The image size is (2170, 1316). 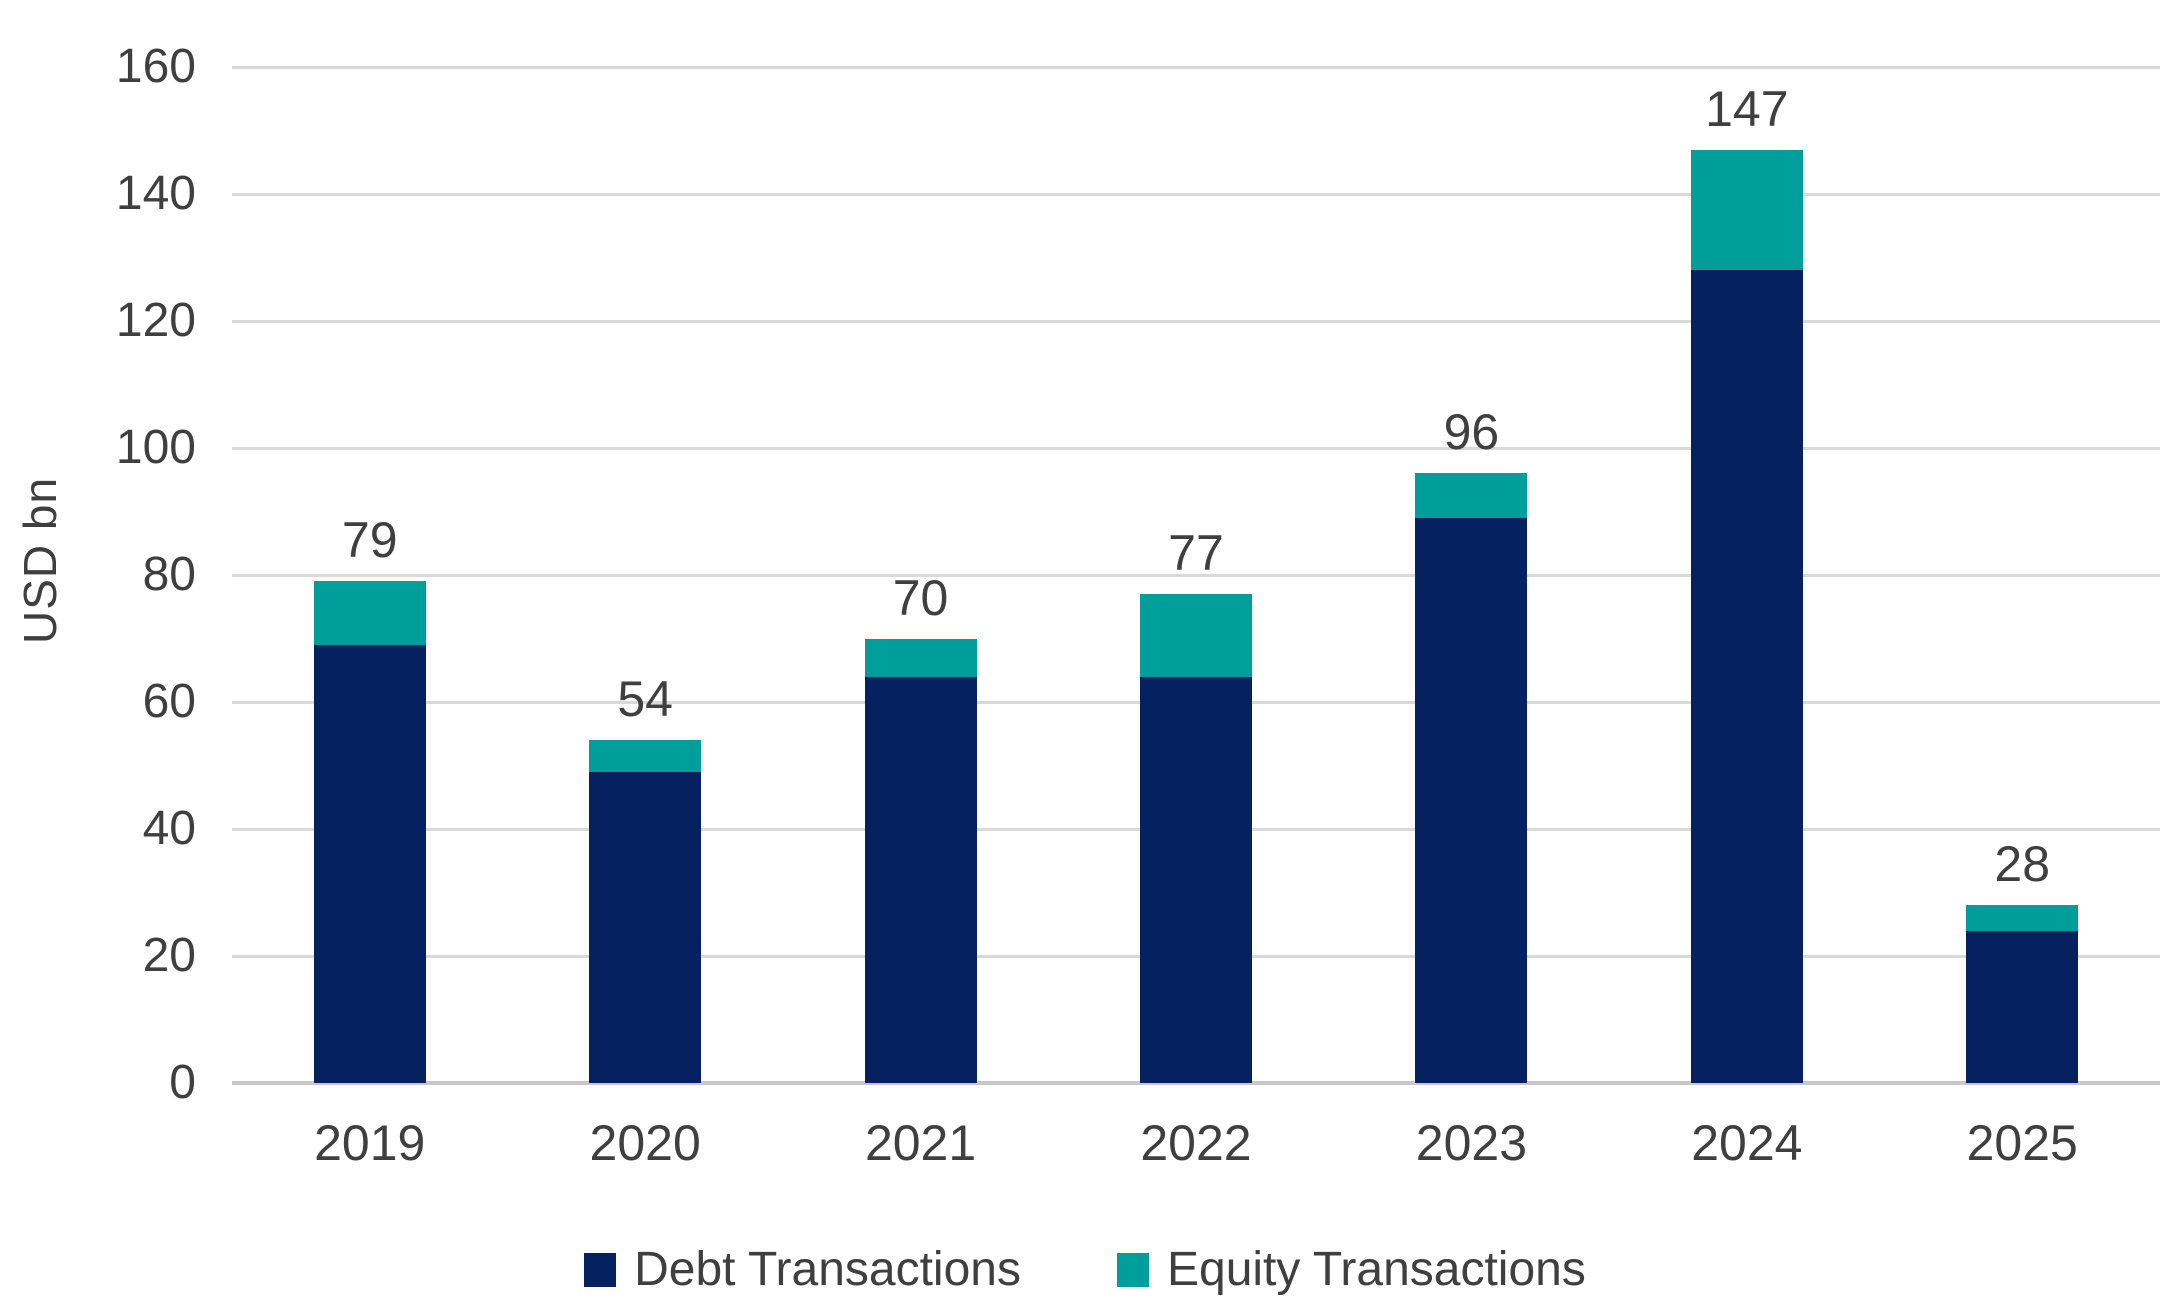 What do you see at coordinates (1471, 432) in the screenshot?
I see `bar-total-label-2023: 96` at bounding box center [1471, 432].